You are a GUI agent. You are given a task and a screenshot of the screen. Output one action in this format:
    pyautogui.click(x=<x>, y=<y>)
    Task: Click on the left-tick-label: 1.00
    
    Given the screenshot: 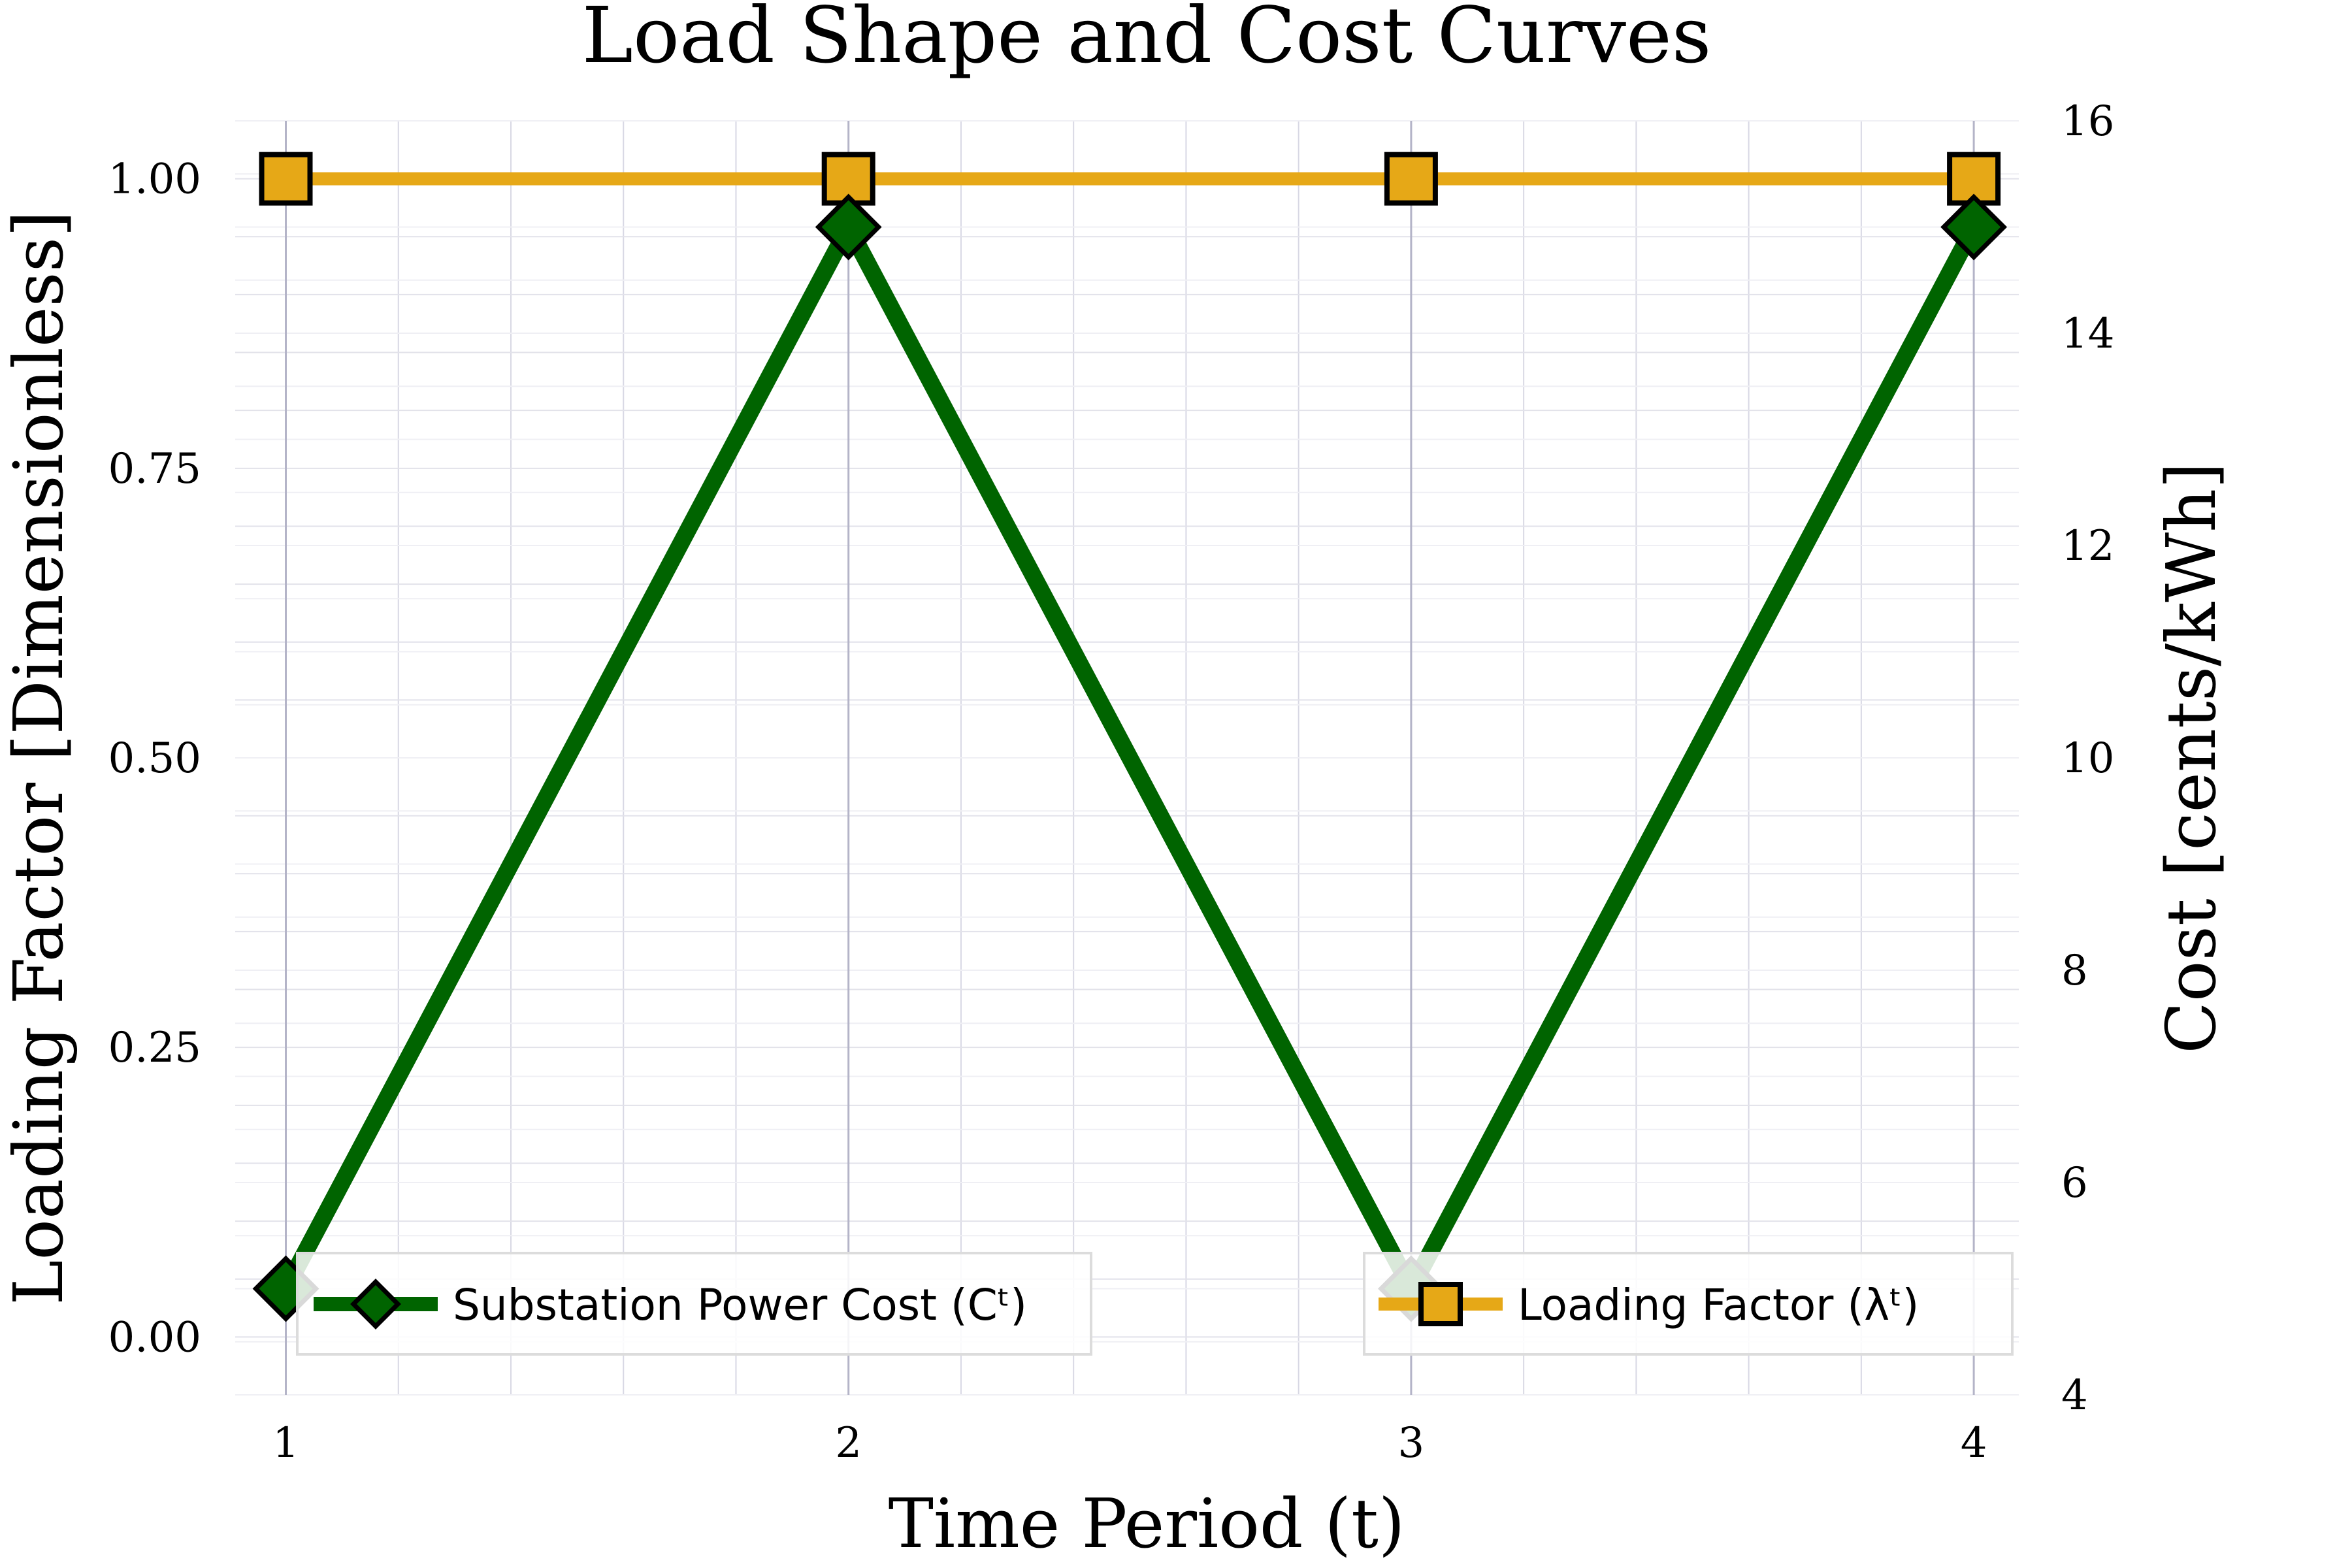 What is the action you would take?
    pyautogui.click(x=155, y=179)
    